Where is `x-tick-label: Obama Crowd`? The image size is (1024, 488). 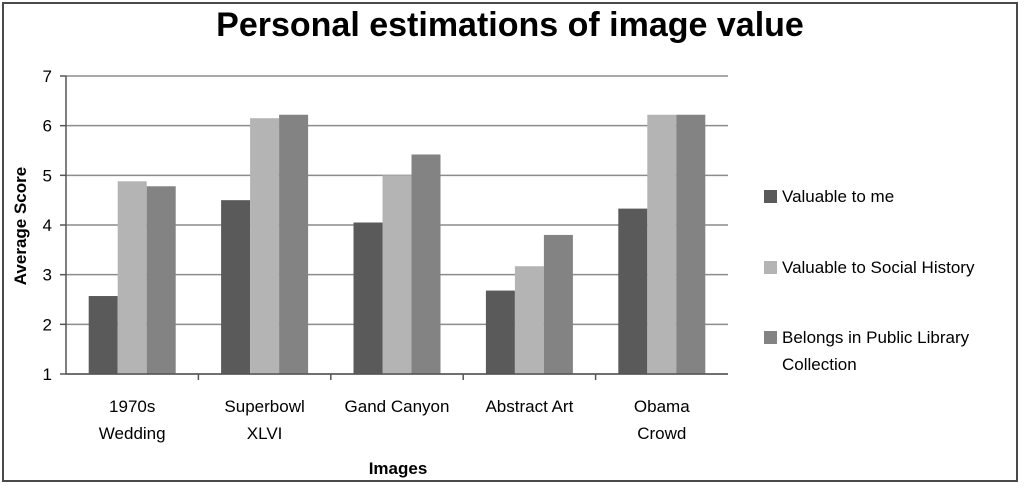 x-tick-label: Obama Crowd is located at coordinates (662, 420).